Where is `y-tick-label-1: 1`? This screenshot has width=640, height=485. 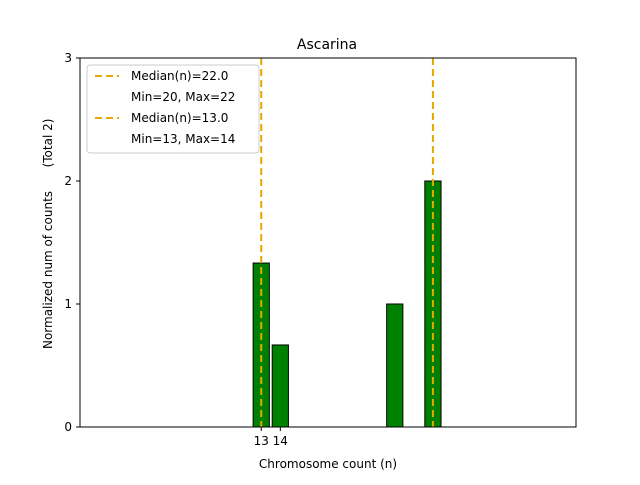
y-tick-label-1: 1 is located at coordinates (68, 304).